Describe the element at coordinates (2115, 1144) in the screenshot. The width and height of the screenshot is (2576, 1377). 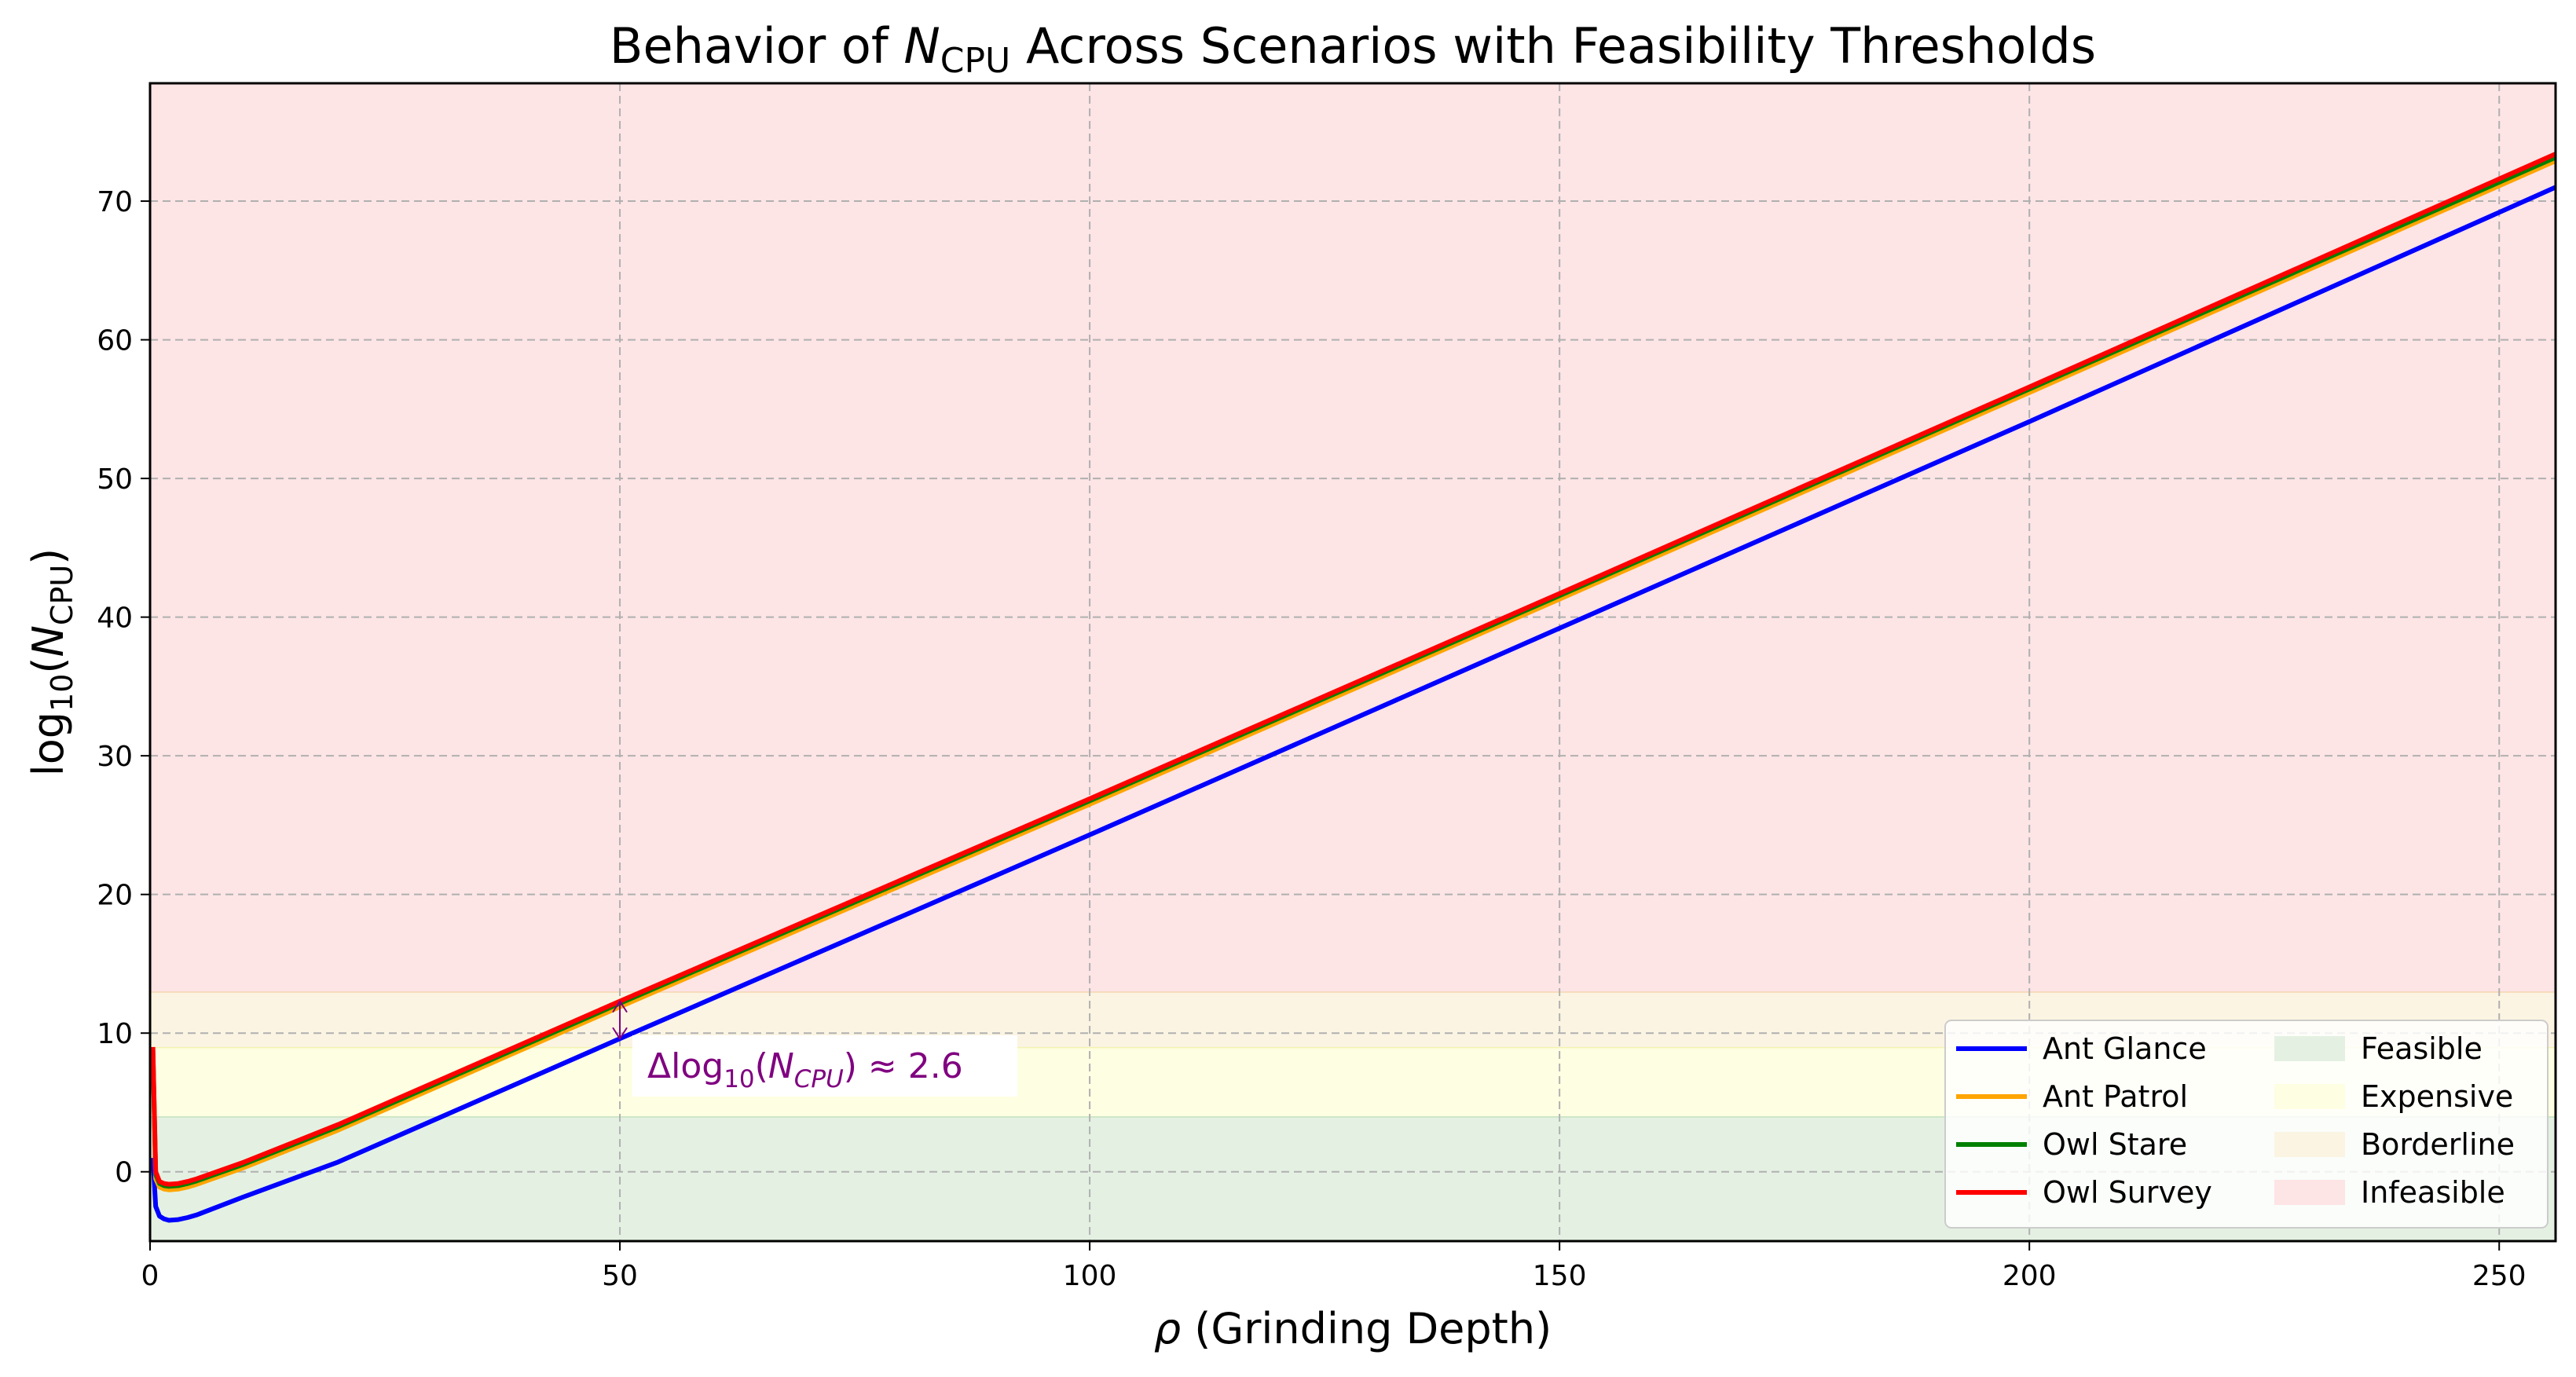
I see `legend-label-owl-stare: Owl Stare` at that location.